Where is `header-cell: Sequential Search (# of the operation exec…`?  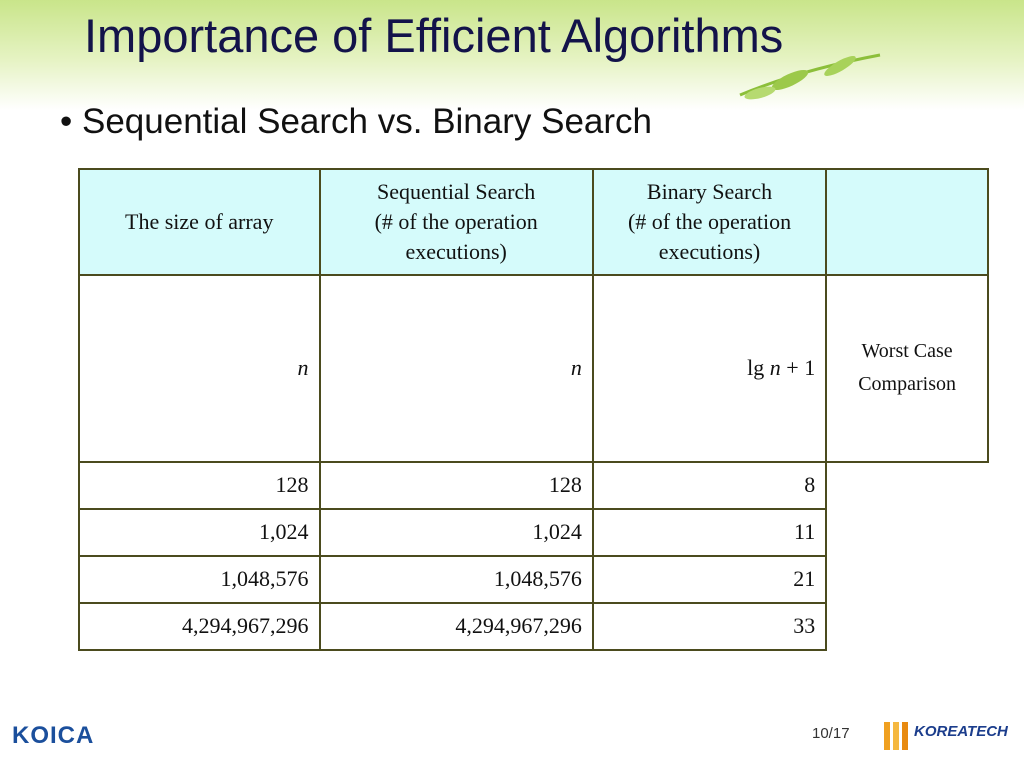
header-cell: Sequential Search (# of the operation exec… is located at coordinates (456, 222).